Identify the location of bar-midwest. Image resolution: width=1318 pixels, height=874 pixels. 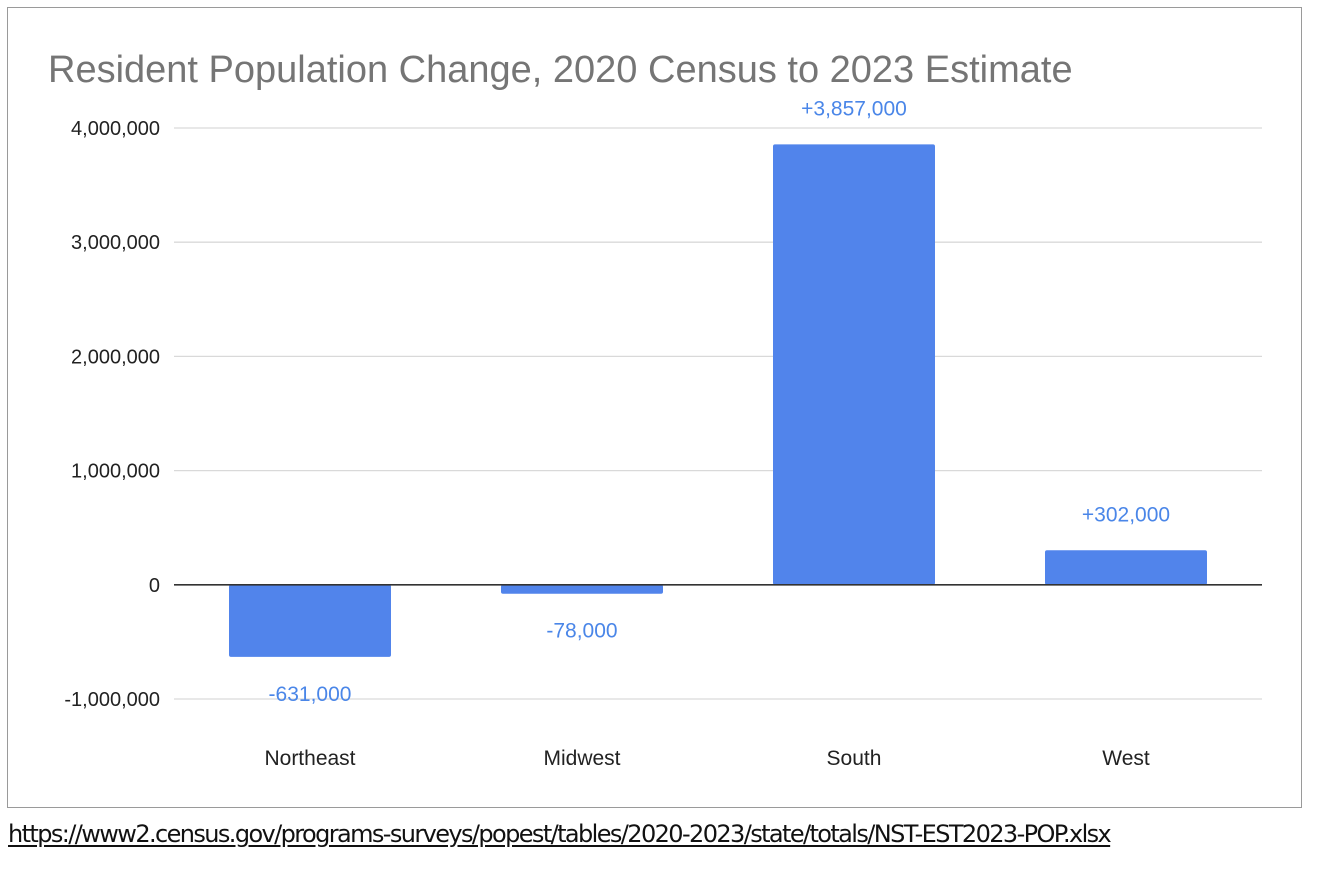
(582, 589).